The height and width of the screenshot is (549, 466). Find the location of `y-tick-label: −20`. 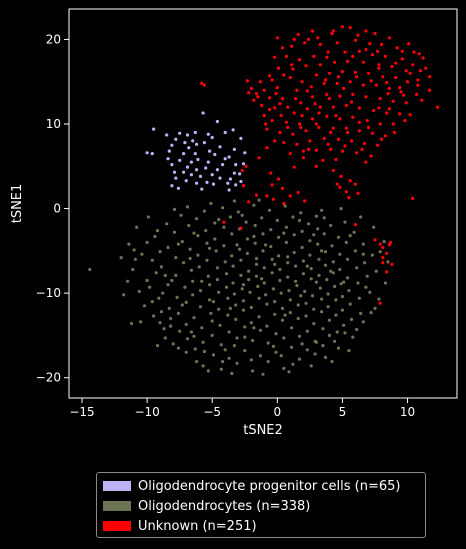

y-tick-label: −20 is located at coordinates (48, 378).